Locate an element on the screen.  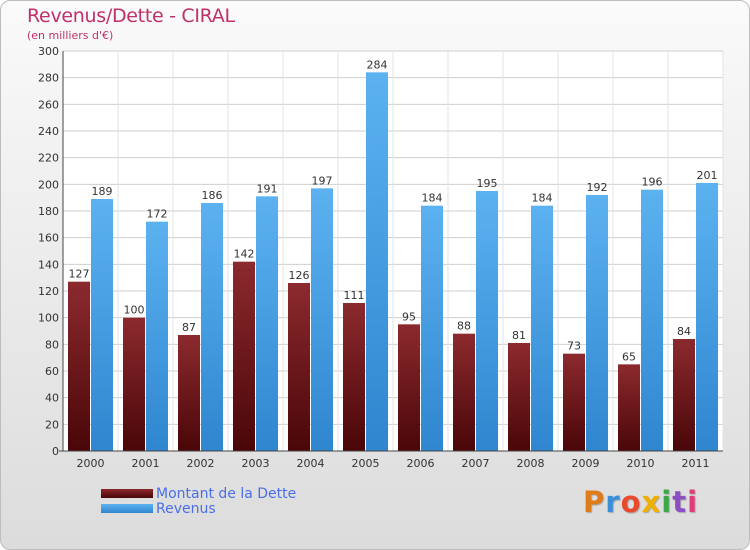
legend-label-dette: Montant de la Dette is located at coordinates (226, 494).